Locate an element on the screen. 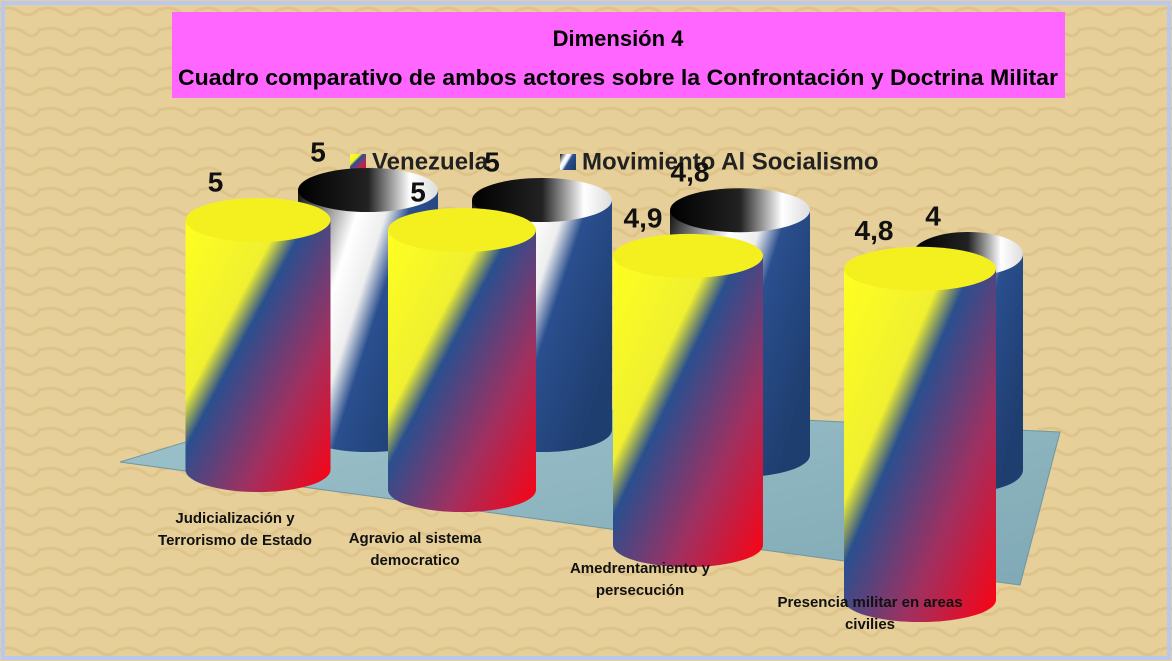  data-label: 4 is located at coordinates (933, 215).